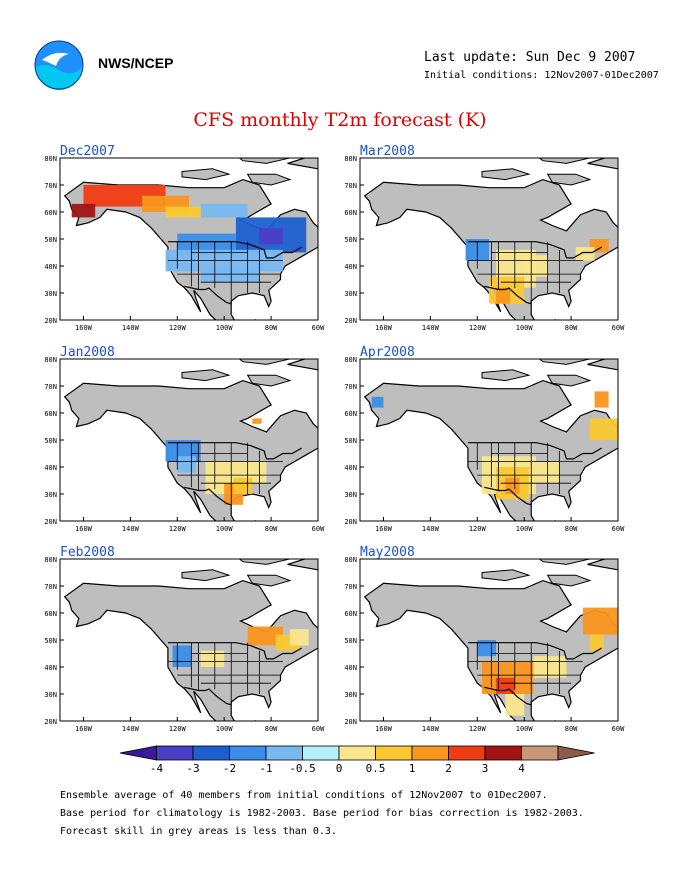 This screenshot has height=880, width=680. Describe the element at coordinates (387, 352) in the screenshot. I see `panel-title: Apr2008` at that location.